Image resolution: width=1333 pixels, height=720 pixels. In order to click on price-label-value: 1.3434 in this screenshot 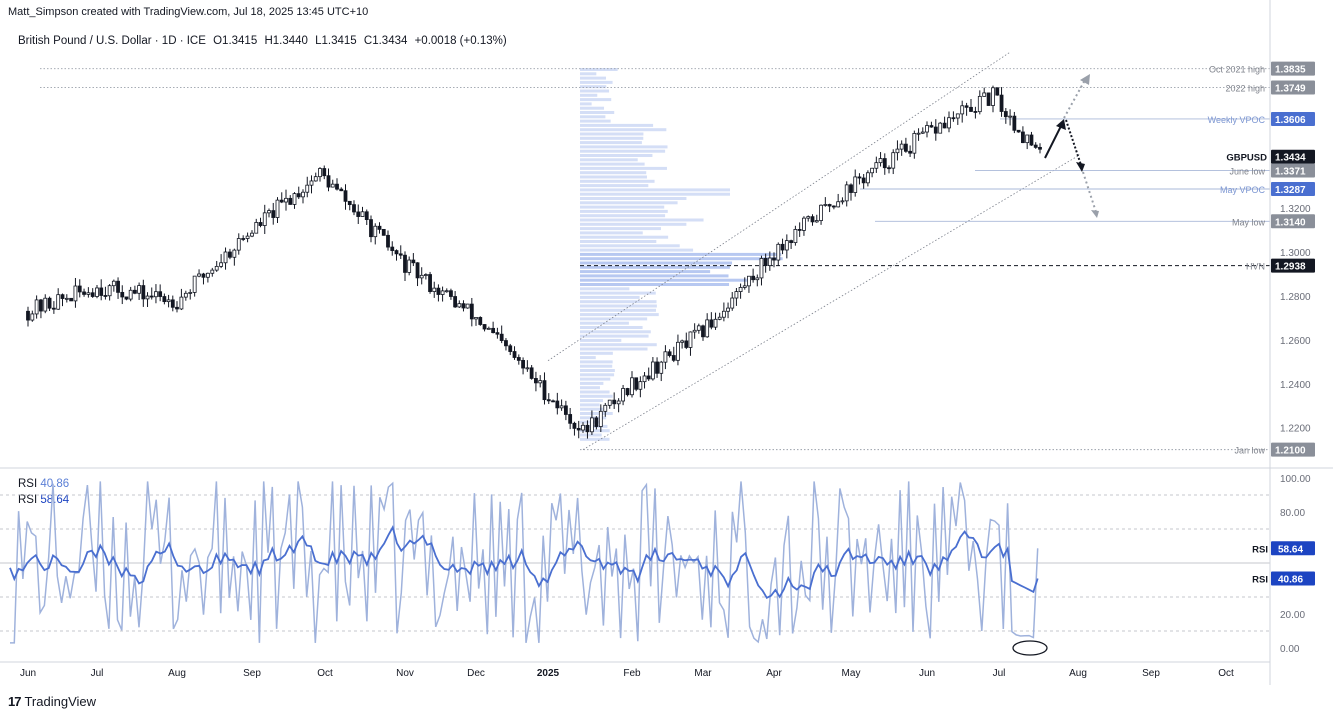, I will do `click(1290, 158)`.